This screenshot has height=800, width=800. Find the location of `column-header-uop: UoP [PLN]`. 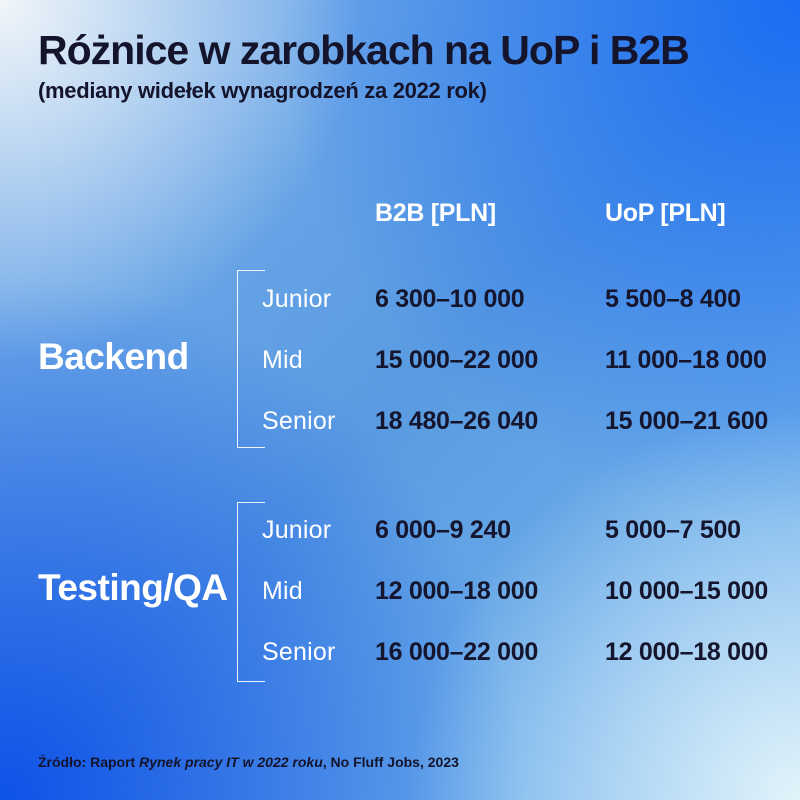

column-header-uop: UoP [PLN] is located at coordinates (665, 213).